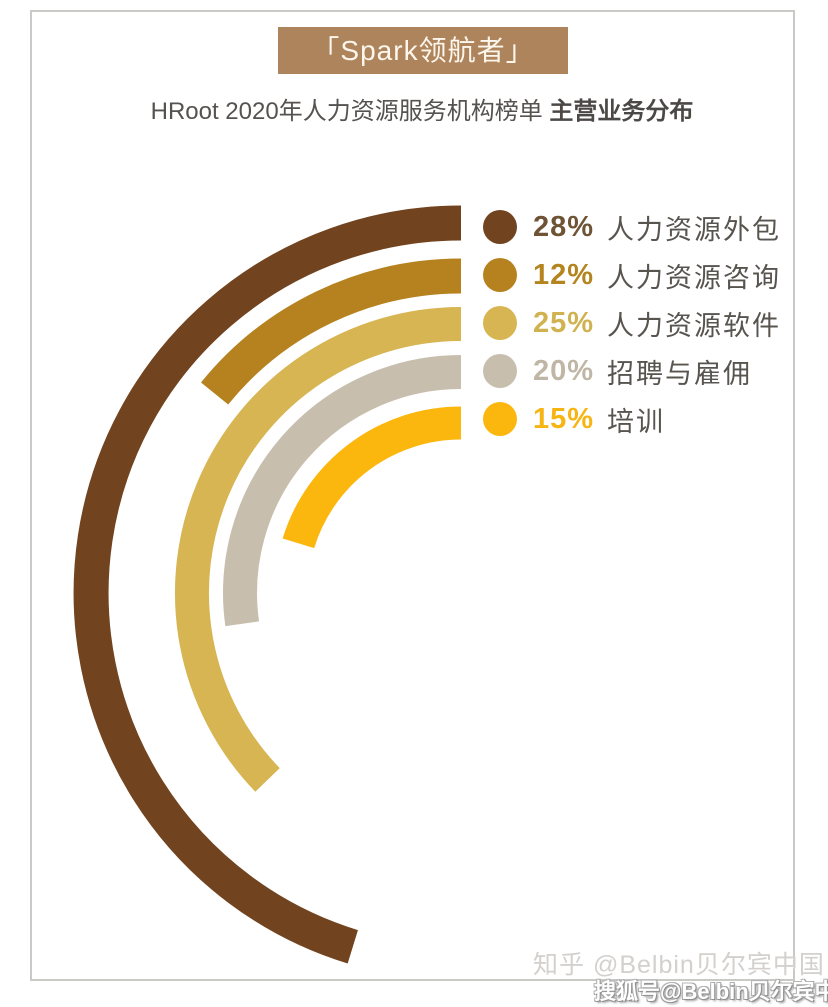 The image size is (828, 1007). I want to click on chart-title-prefix: HRoot 2020年人力资源服务机构榜单, so click(350, 111).